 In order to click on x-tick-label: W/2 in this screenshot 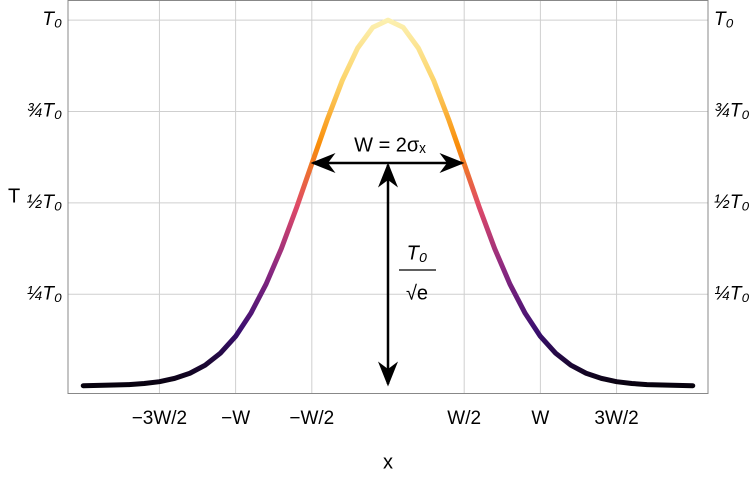, I will do `click(464, 418)`.